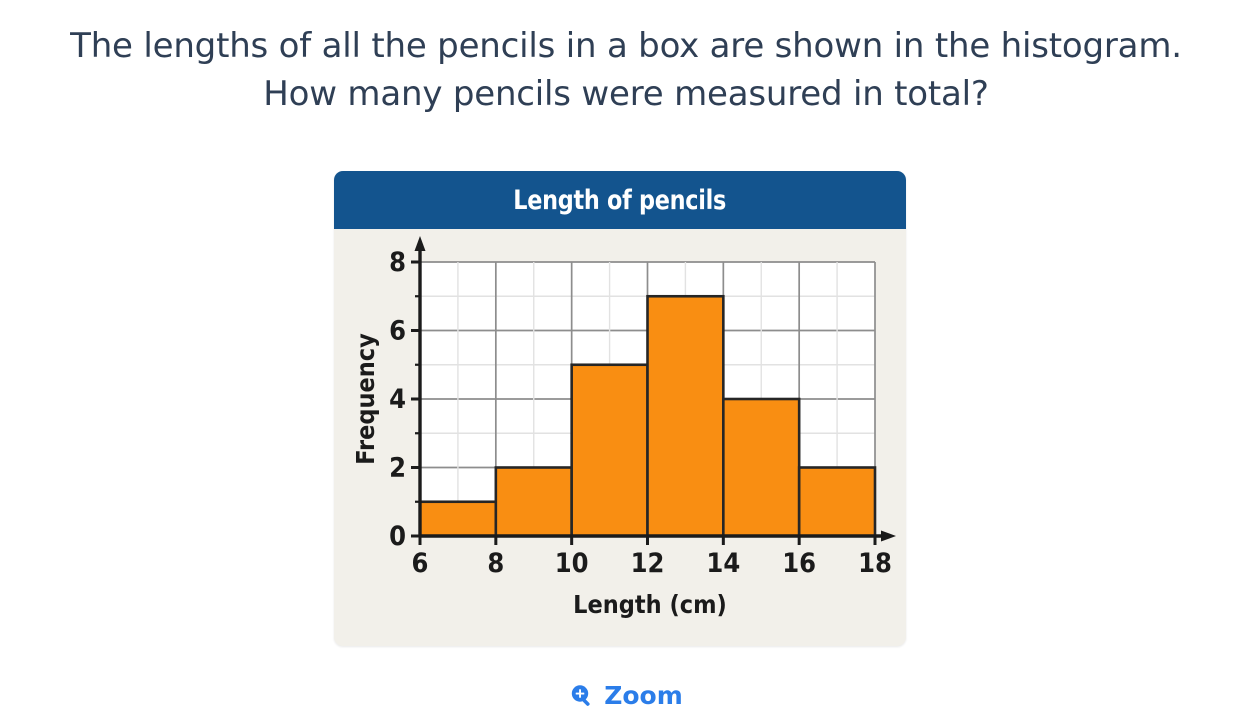 This screenshot has width=1252, height=719. Describe the element at coordinates (572, 563) in the screenshot. I see `x-axis-tick-label: 10` at that location.